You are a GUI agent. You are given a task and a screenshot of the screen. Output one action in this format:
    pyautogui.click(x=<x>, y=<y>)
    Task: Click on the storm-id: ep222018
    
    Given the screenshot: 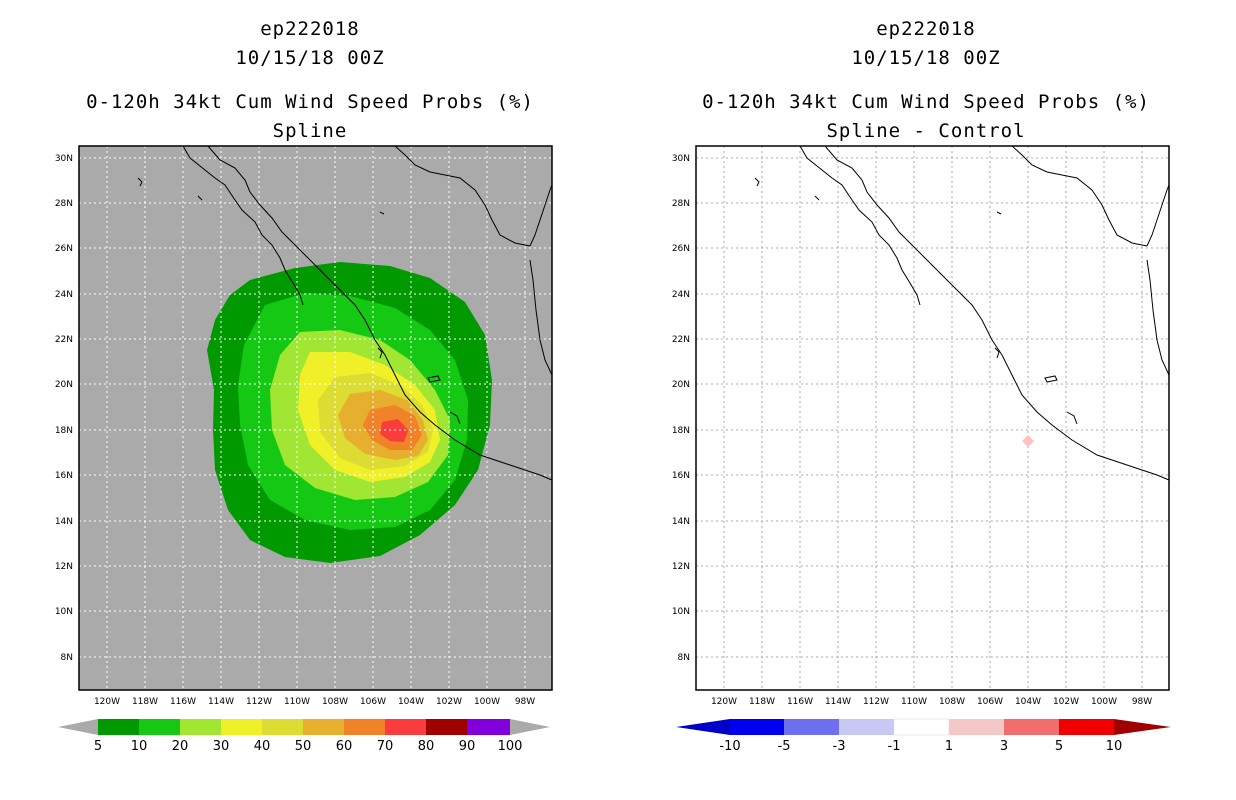 What is the action you would take?
    pyautogui.click(x=310, y=29)
    